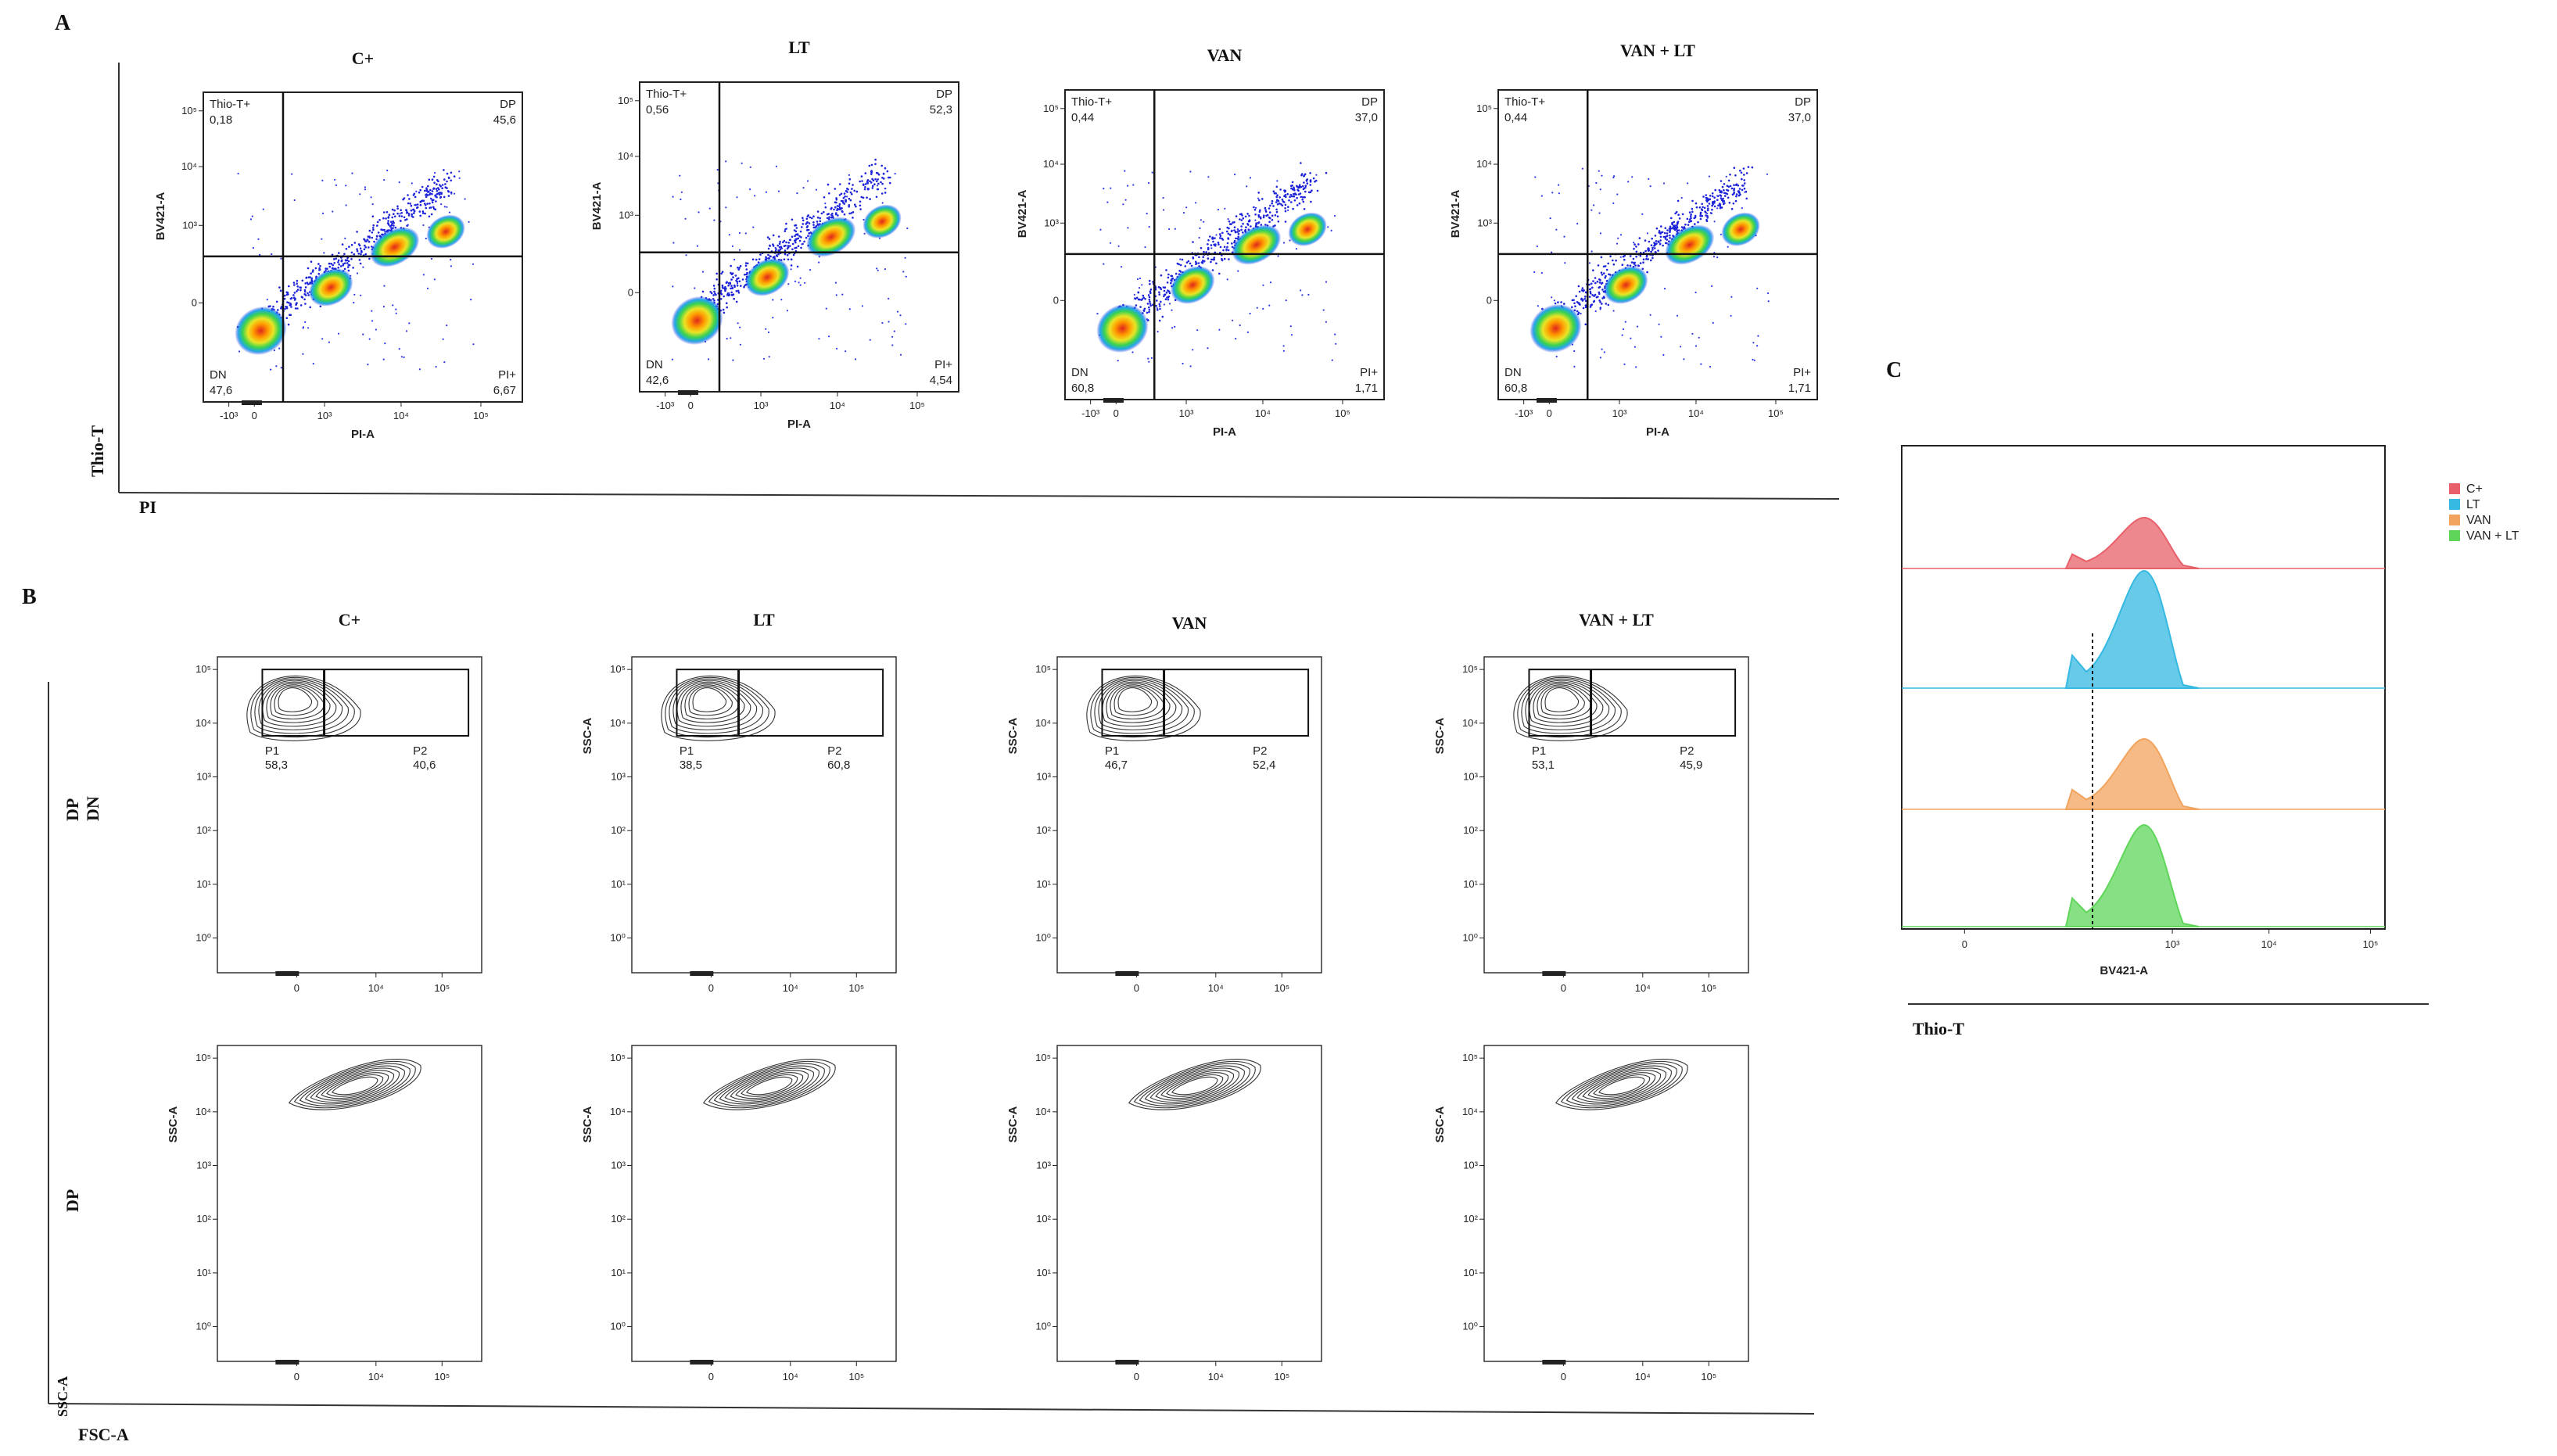 The width and height of the screenshot is (2557, 1456). I want to click on y-tick-label: 10¹, so click(1044, 1272).